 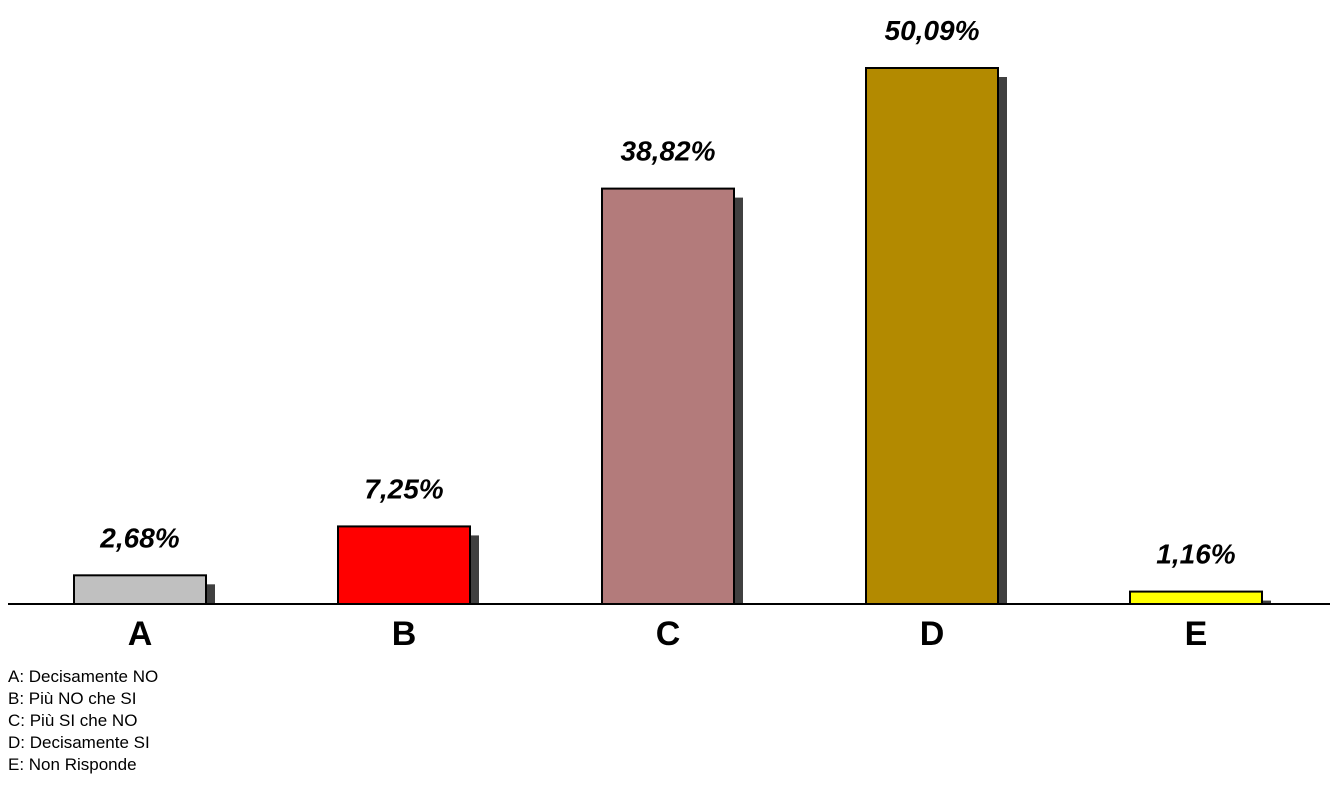 What do you see at coordinates (404, 565) in the screenshot?
I see `bar-b` at bounding box center [404, 565].